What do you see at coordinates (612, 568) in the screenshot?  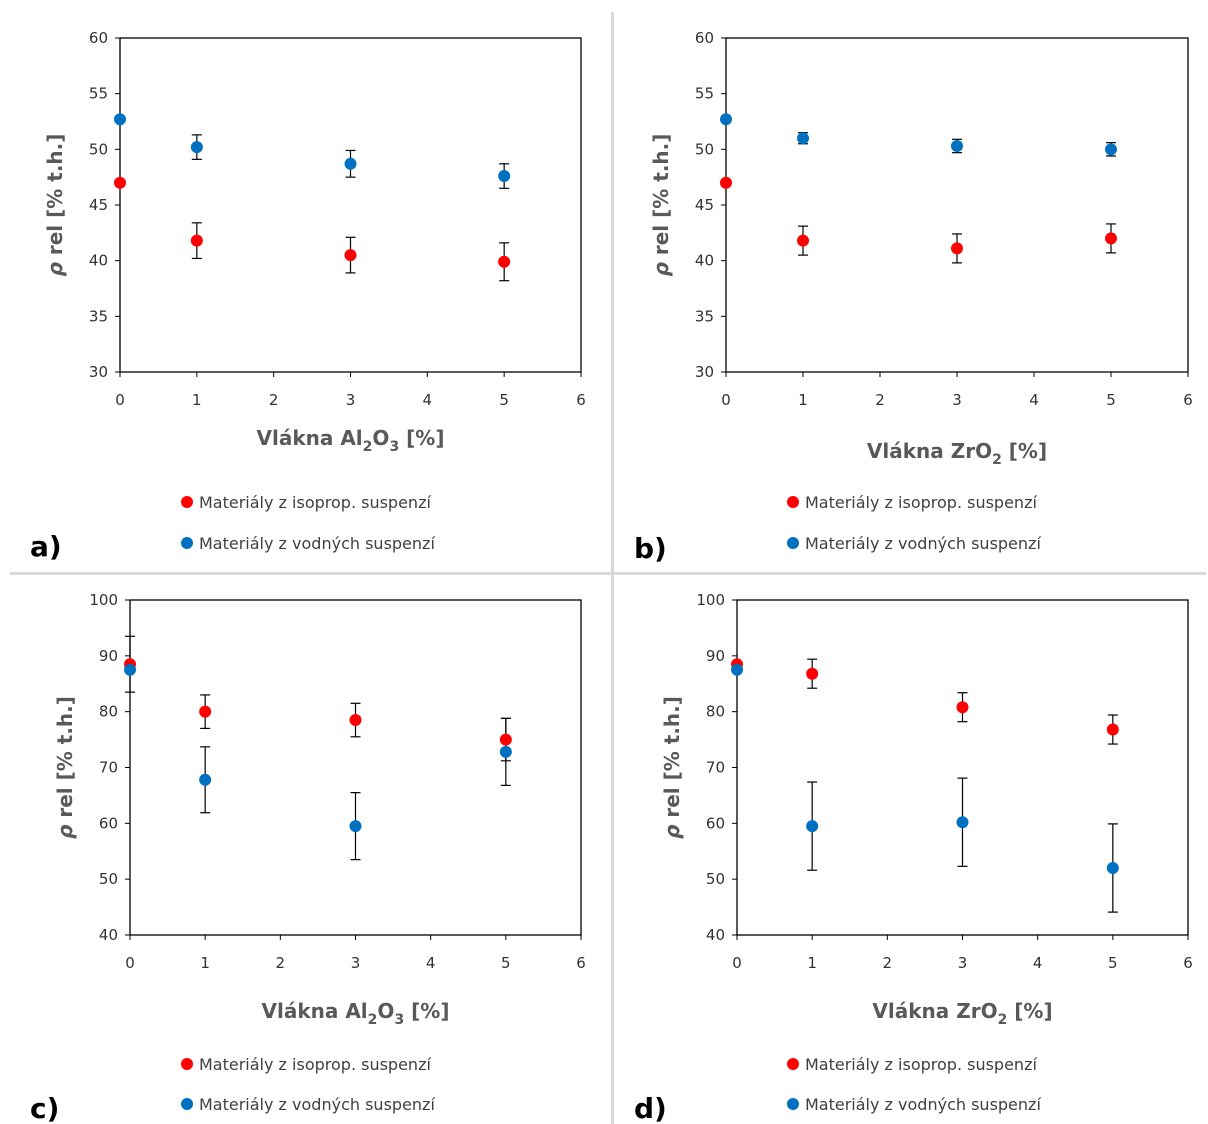 I see `panel-divider-vertical` at bounding box center [612, 568].